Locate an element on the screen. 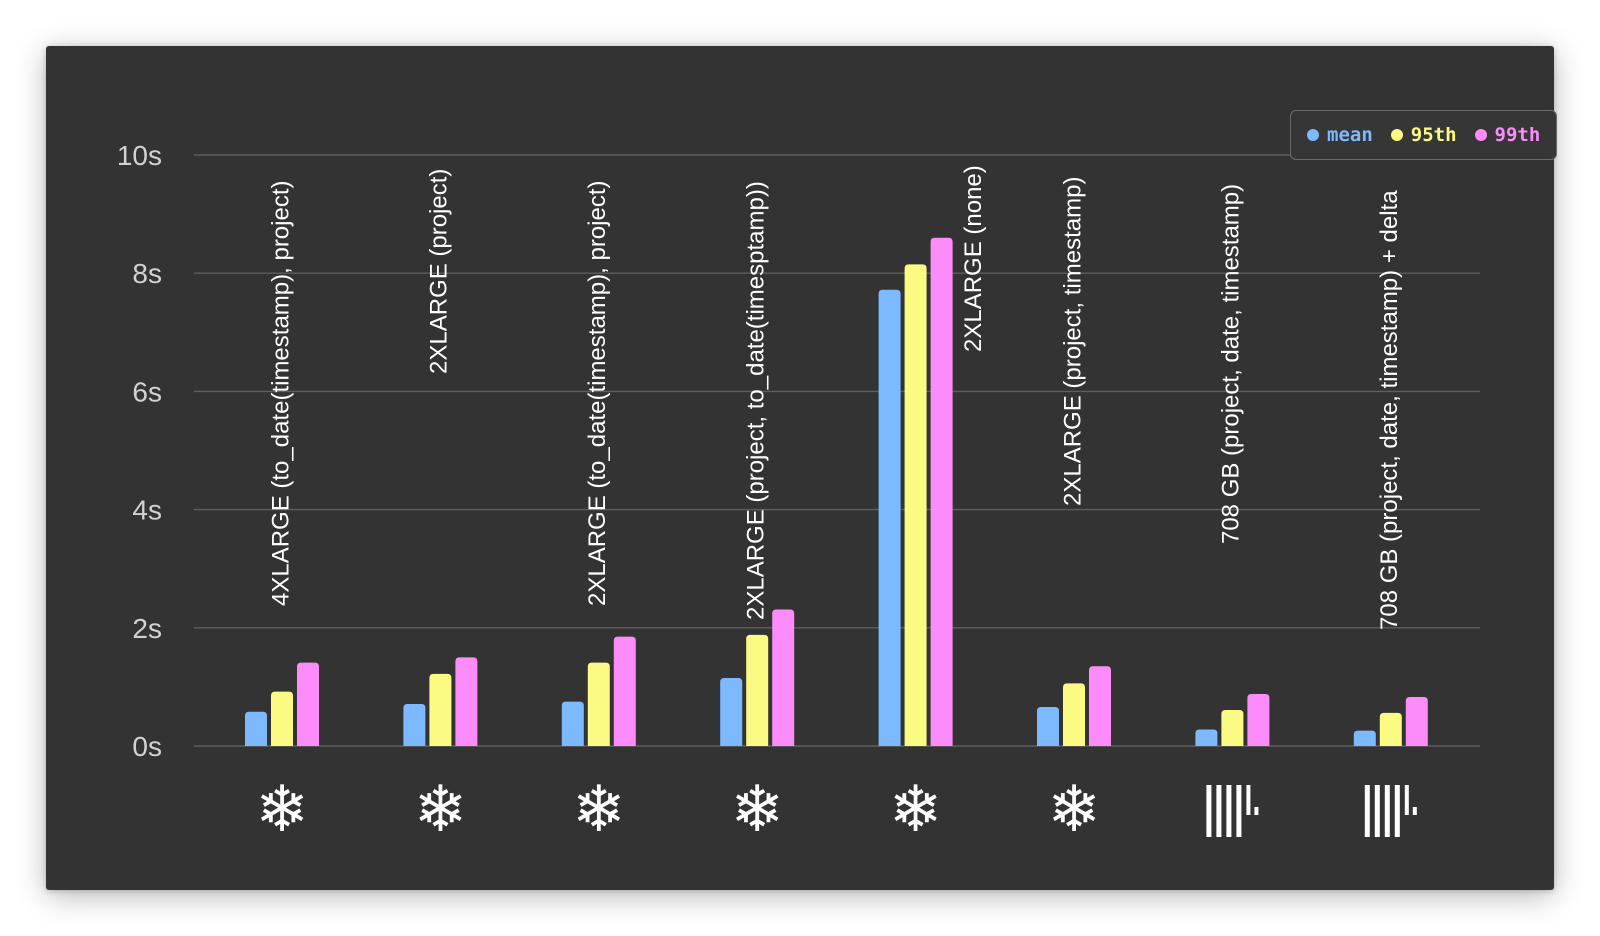  category-label: 708 GB (project, date, timestamp) is located at coordinates (1231, 364).